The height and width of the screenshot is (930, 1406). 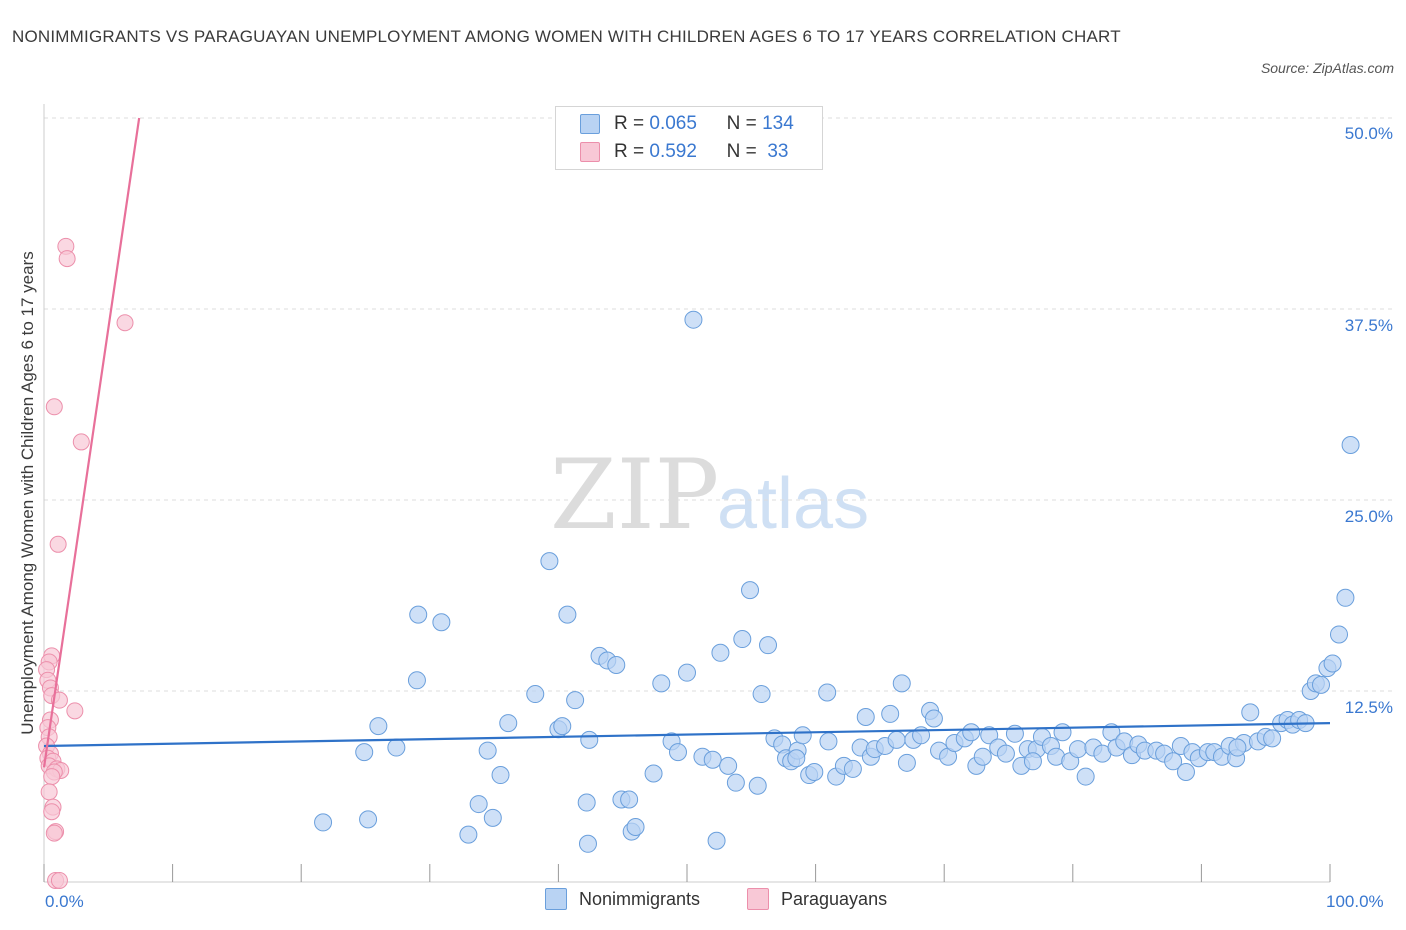 I want to click on y-tick-label-25: 25.0%, so click(x=1368, y=516).